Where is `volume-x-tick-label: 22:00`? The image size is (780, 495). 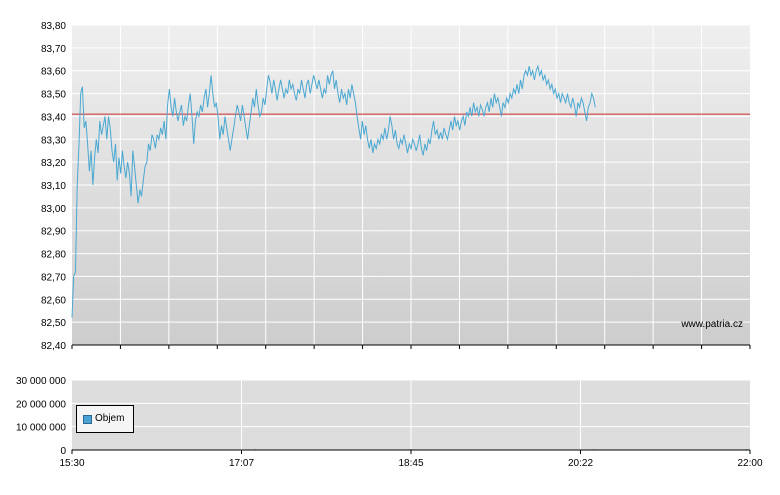
volume-x-tick-label: 22:00 is located at coordinates (749, 463).